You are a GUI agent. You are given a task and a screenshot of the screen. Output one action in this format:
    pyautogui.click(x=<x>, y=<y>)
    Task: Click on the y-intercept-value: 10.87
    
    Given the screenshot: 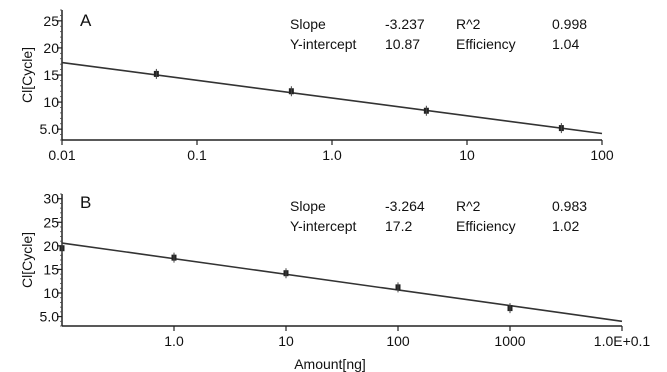 What is the action you would take?
    pyautogui.click(x=402, y=44)
    